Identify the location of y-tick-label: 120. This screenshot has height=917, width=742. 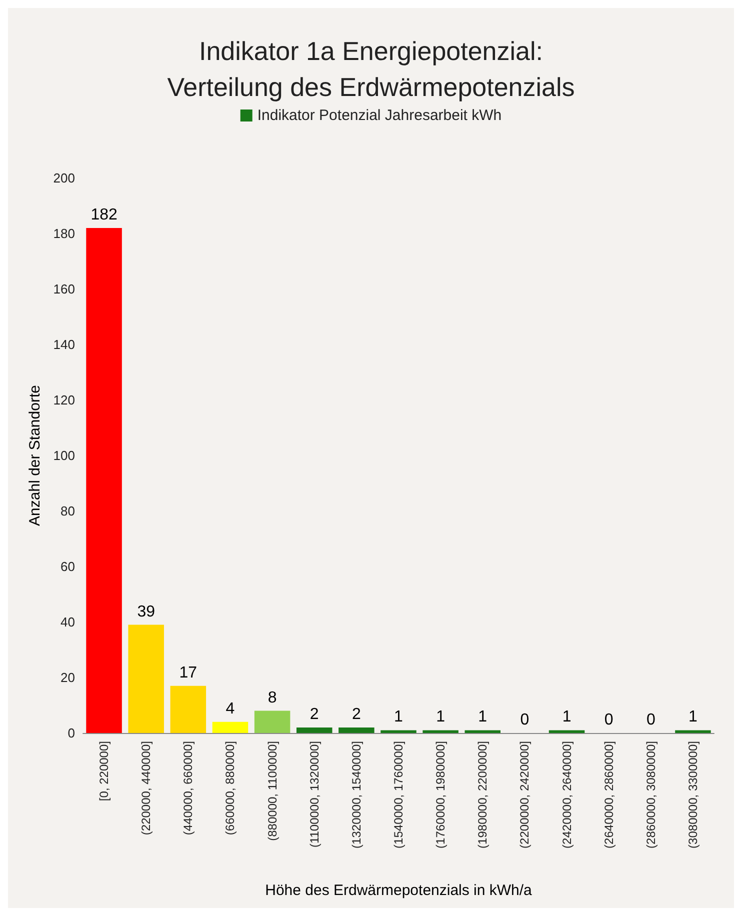
(64, 400).